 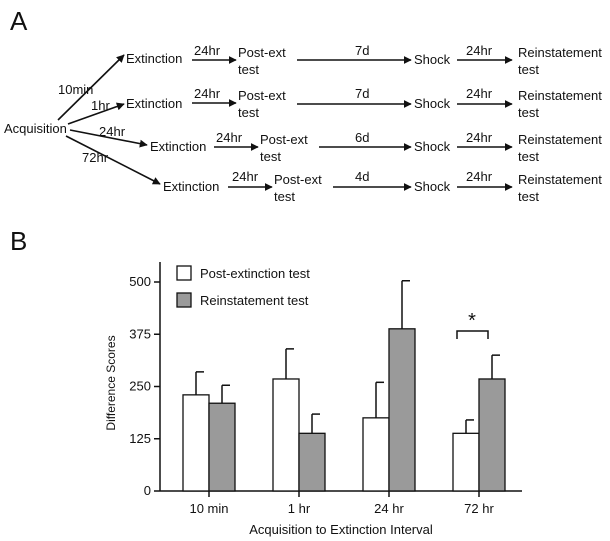 I want to click on bracket-line, so click(x=472, y=334).